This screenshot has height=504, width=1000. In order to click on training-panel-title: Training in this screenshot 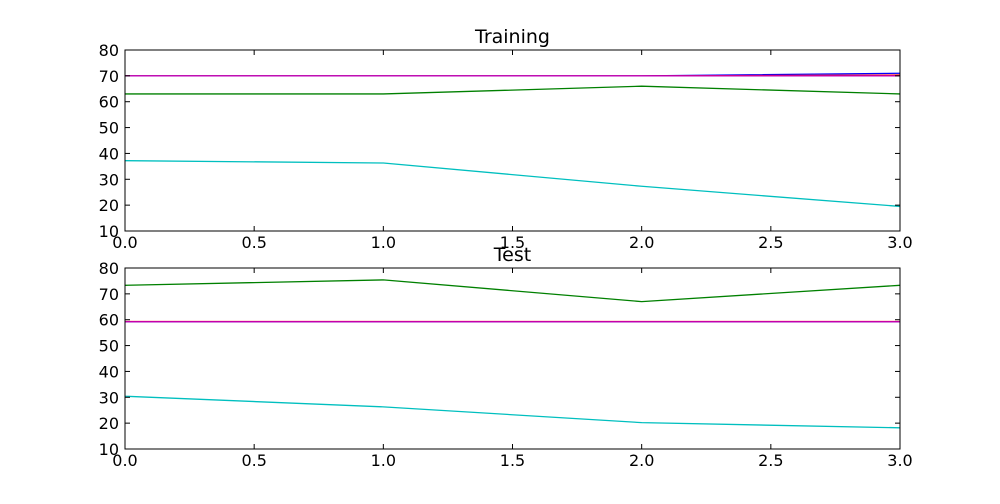, I will do `click(512, 37)`.